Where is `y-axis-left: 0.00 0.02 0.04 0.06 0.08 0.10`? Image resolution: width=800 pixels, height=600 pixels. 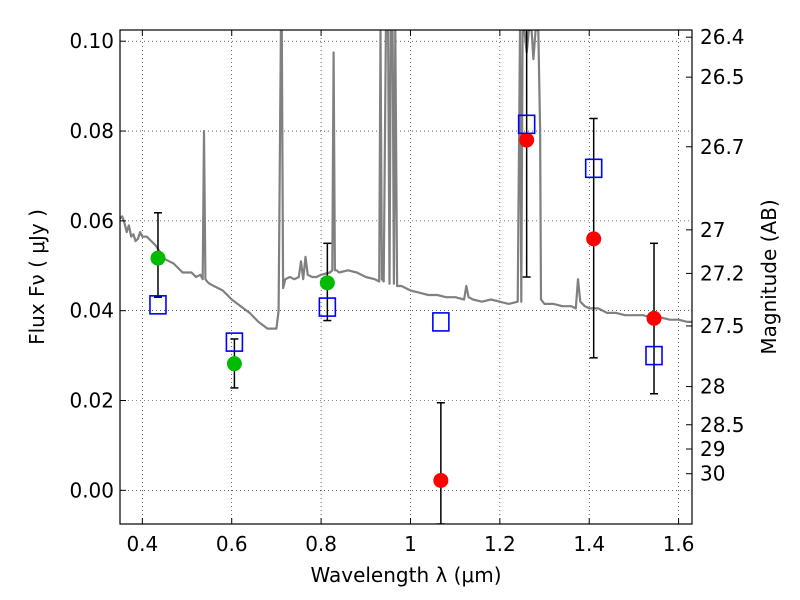
y-axis-left: 0.00 0.02 0.04 0.06 0.08 0.10 is located at coordinates (97, 265).